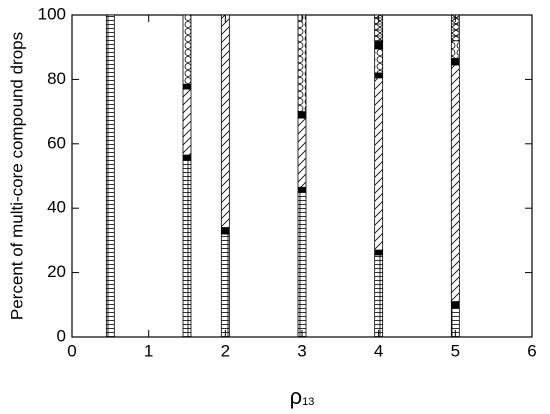 The height and width of the screenshot is (414, 550). Describe the element at coordinates (308, 402) in the screenshot. I see `x-label-sub: 13` at that location.